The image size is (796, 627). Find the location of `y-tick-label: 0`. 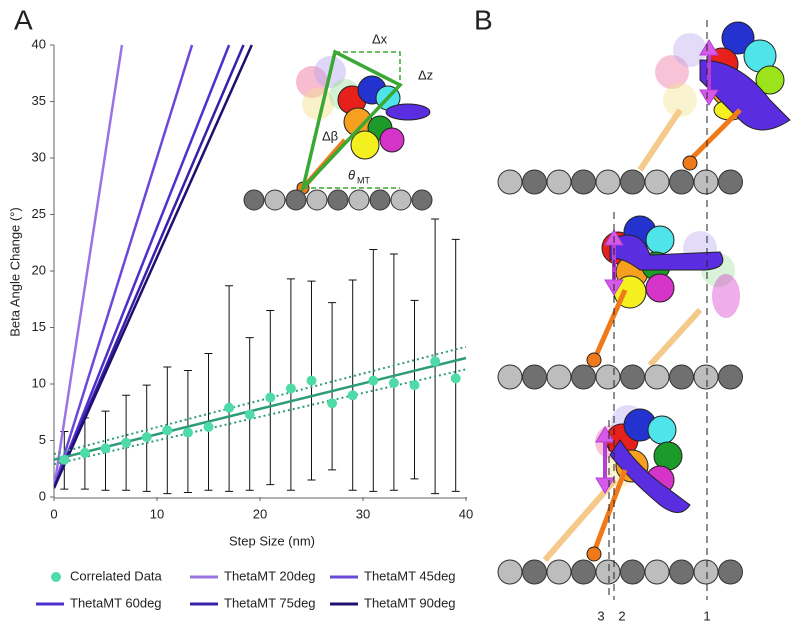

y-tick-label: 0 is located at coordinates (42, 495).